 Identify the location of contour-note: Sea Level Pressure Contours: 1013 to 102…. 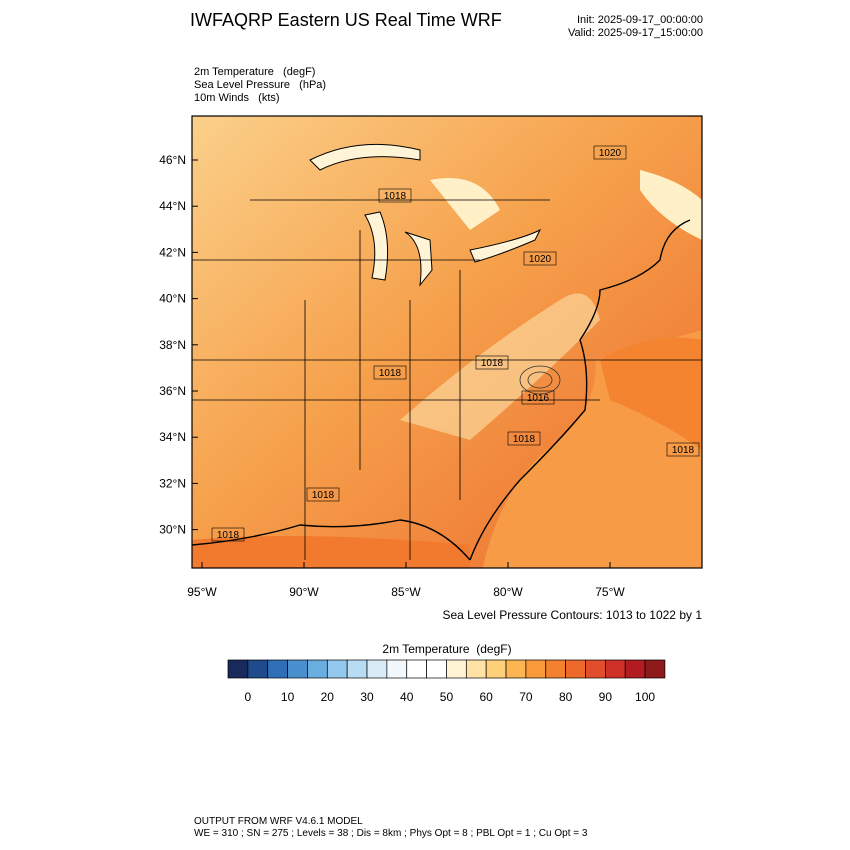
(572, 615).